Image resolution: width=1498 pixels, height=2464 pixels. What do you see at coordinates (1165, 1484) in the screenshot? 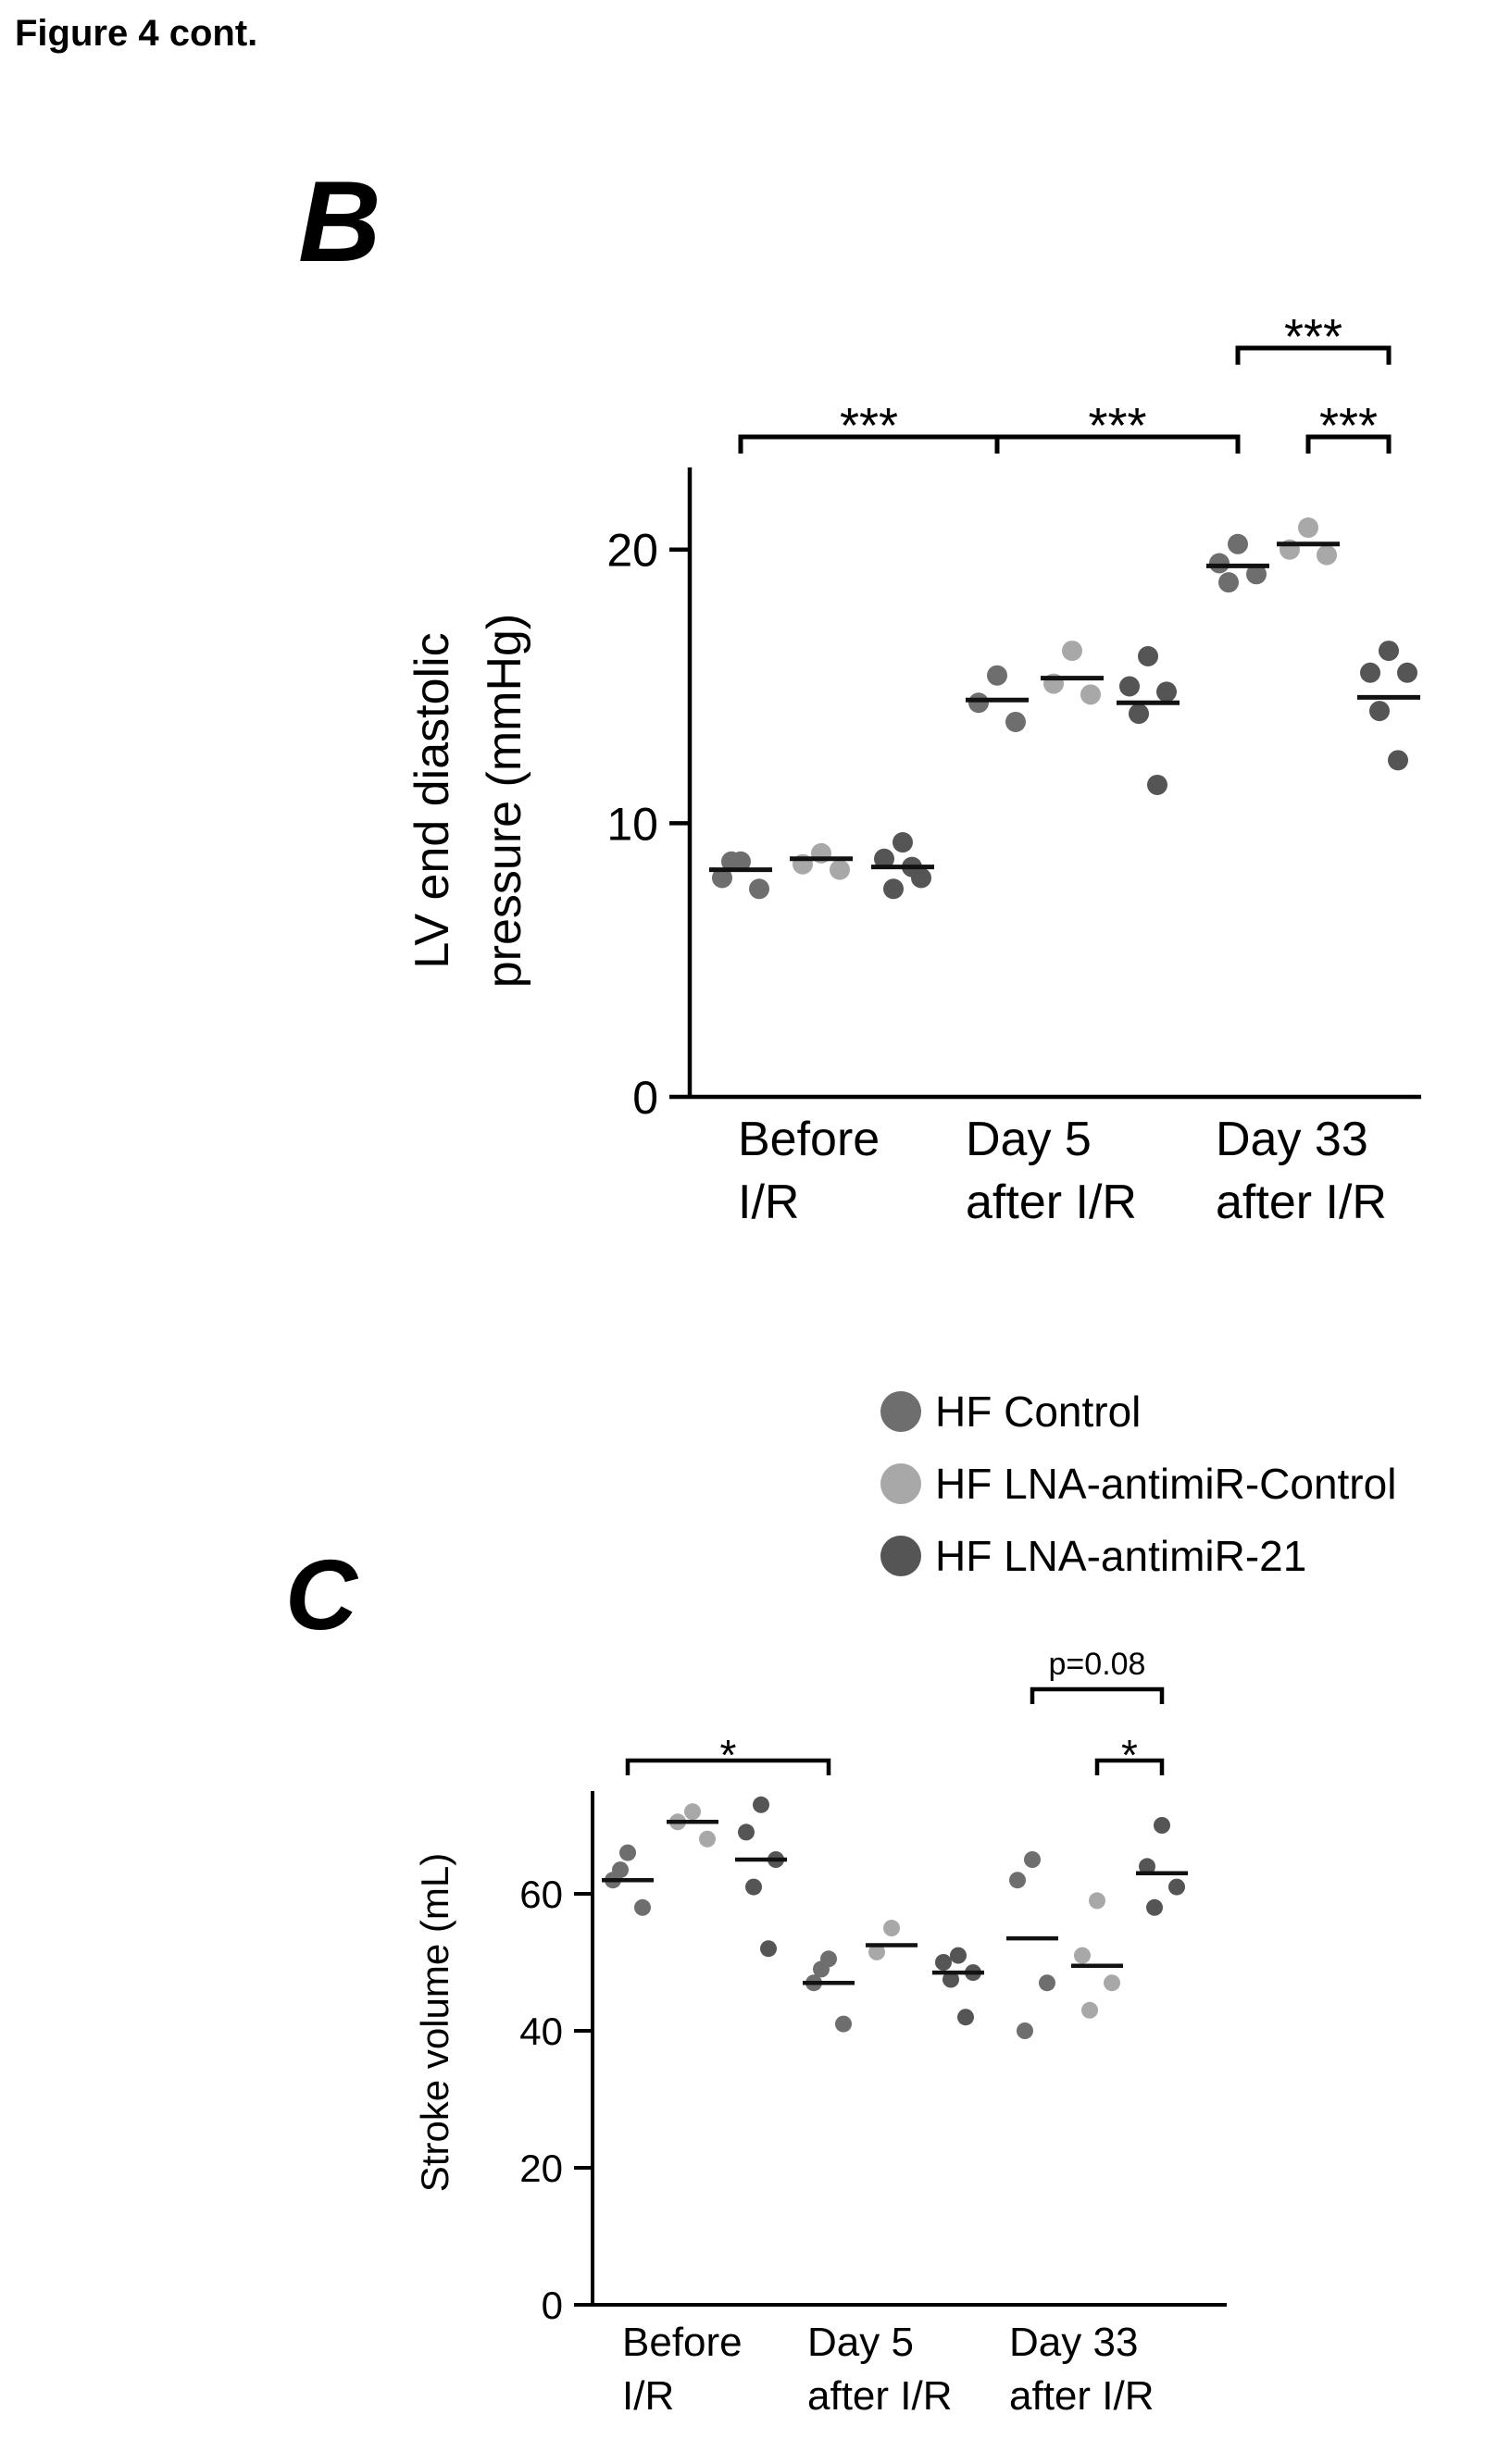
I see `legend-label-2: HF LNA-antimiR-Control` at bounding box center [1165, 1484].